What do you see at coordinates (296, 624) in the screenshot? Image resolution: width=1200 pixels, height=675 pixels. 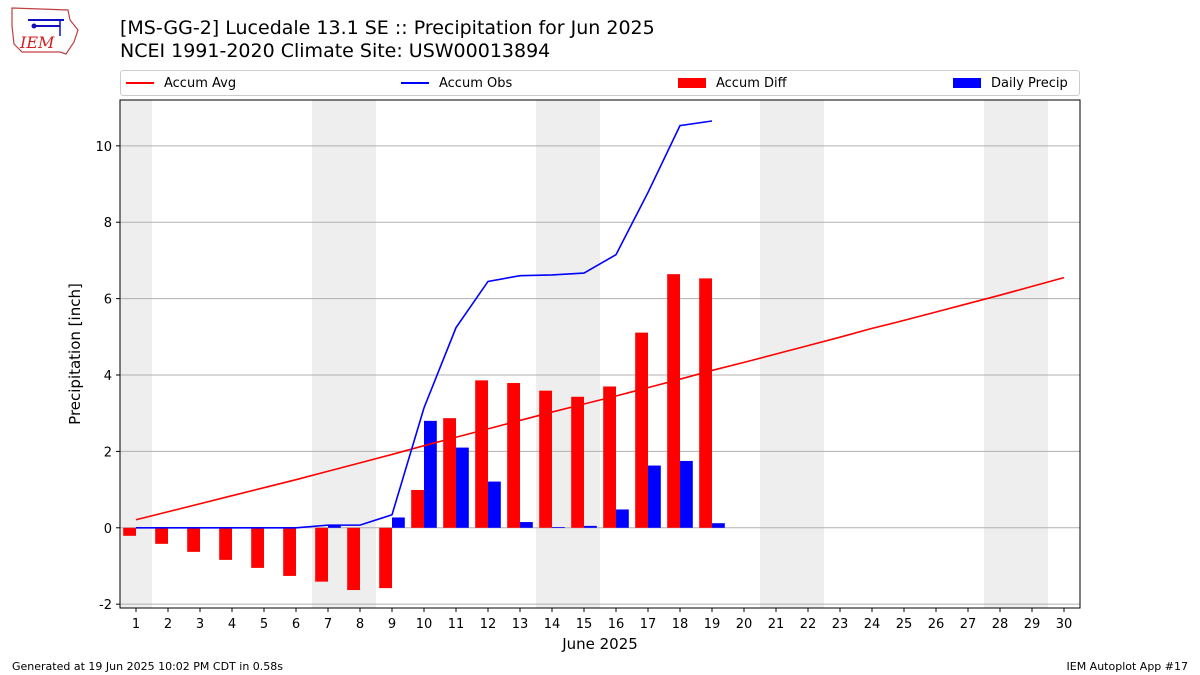 I see `x-tick-label: 6` at bounding box center [296, 624].